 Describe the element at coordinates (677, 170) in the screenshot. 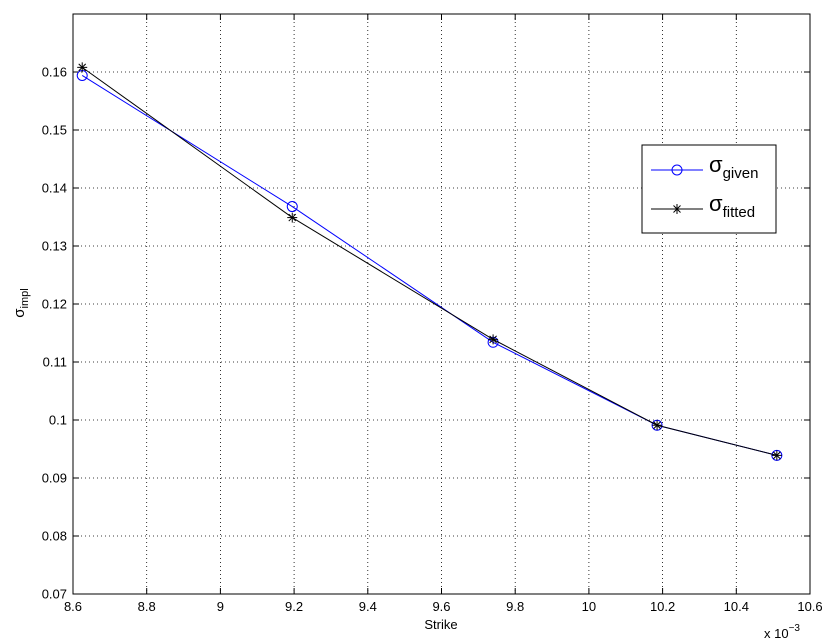

I see `legend-marker-given` at that location.